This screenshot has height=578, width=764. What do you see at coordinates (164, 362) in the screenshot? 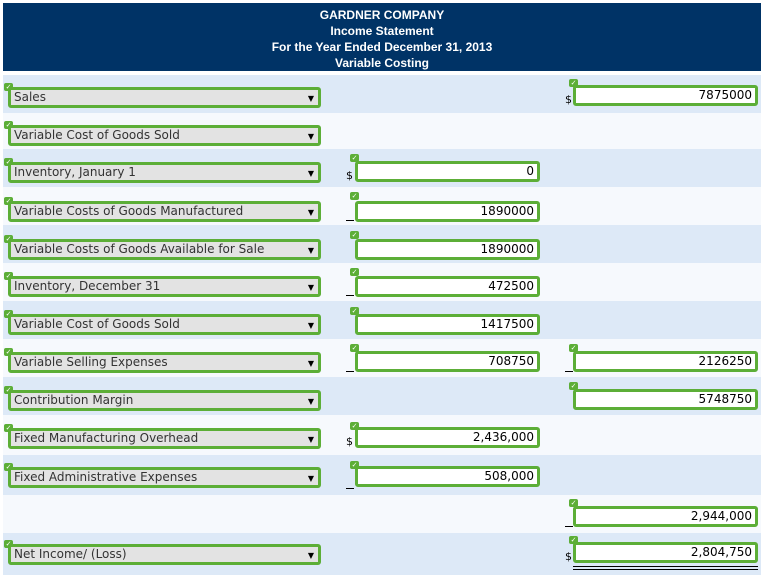
I see `row-label-select: Variable Selling Expenses ▼` at bounding box center [164, 362].